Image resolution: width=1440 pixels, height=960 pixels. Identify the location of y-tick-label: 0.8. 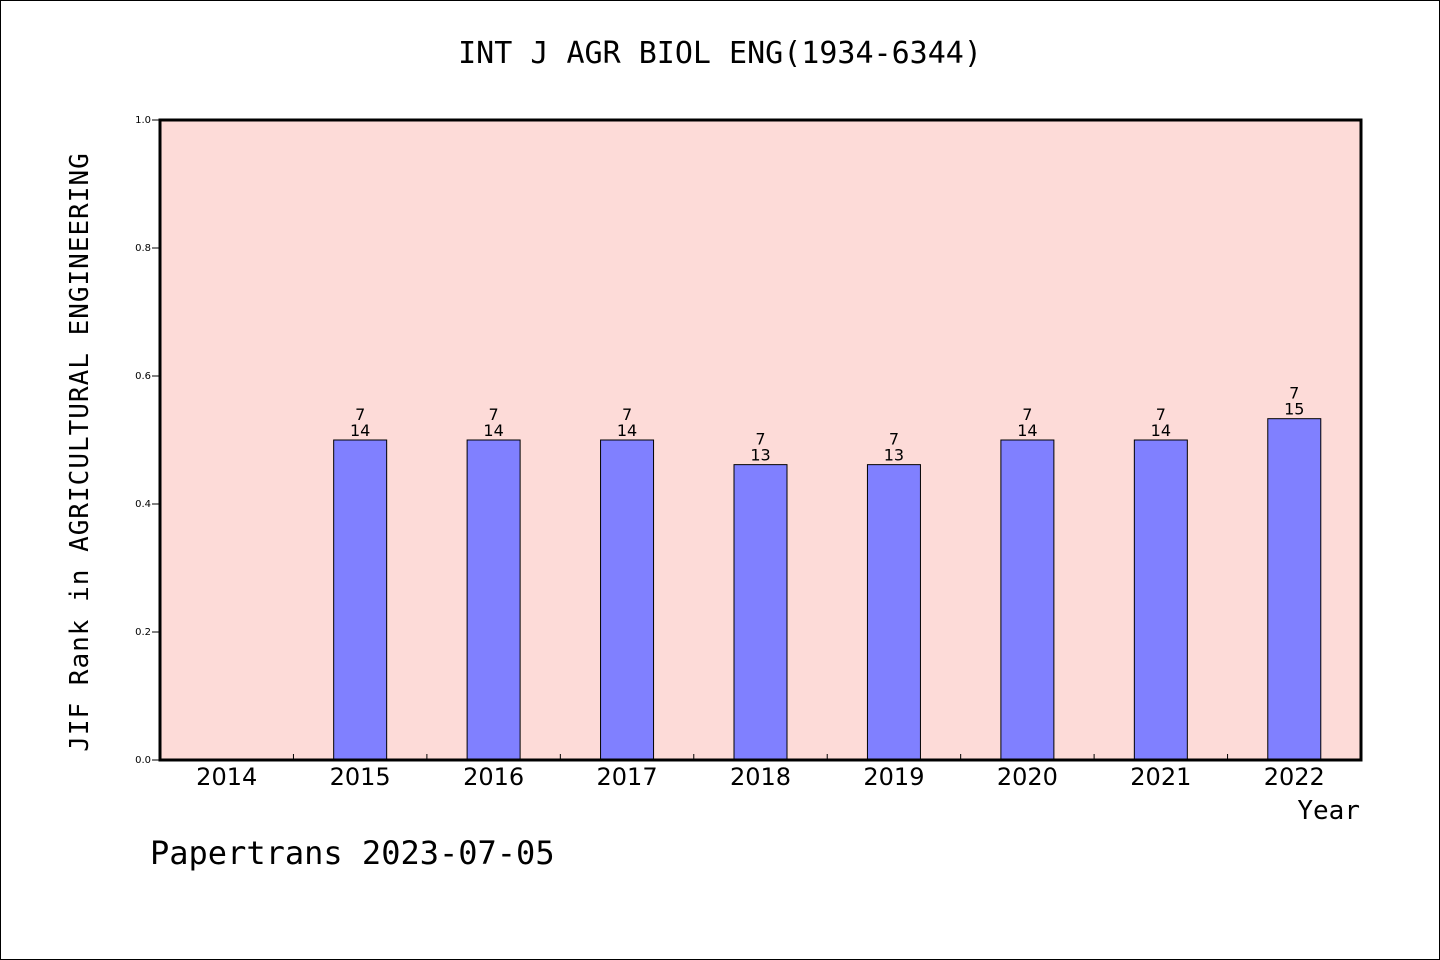
(143, 248).